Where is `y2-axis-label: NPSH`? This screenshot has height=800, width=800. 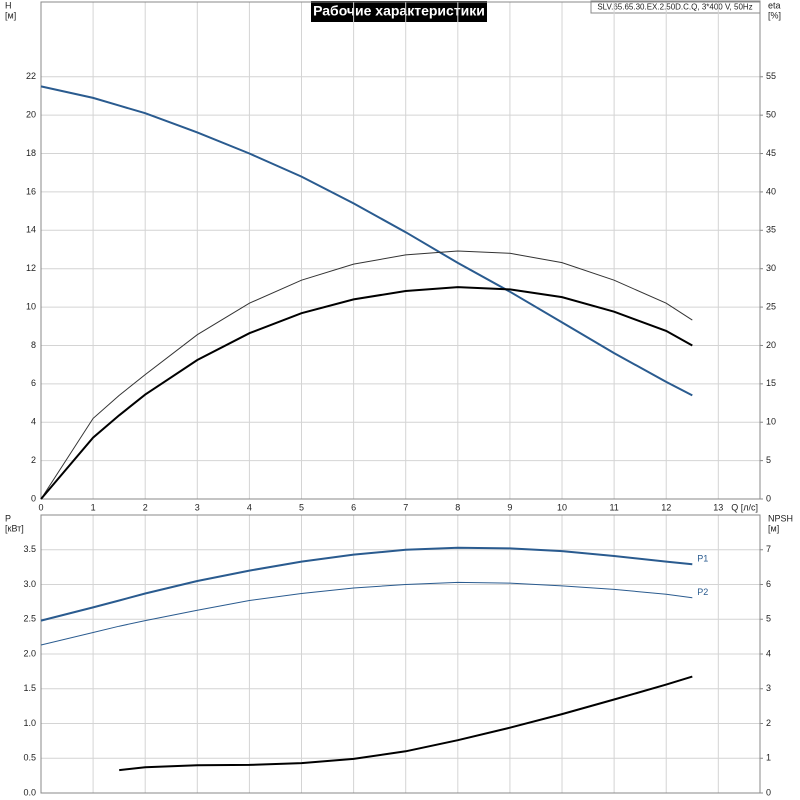
y2-axis-label: NPSH is located at coordinates (780, 518).